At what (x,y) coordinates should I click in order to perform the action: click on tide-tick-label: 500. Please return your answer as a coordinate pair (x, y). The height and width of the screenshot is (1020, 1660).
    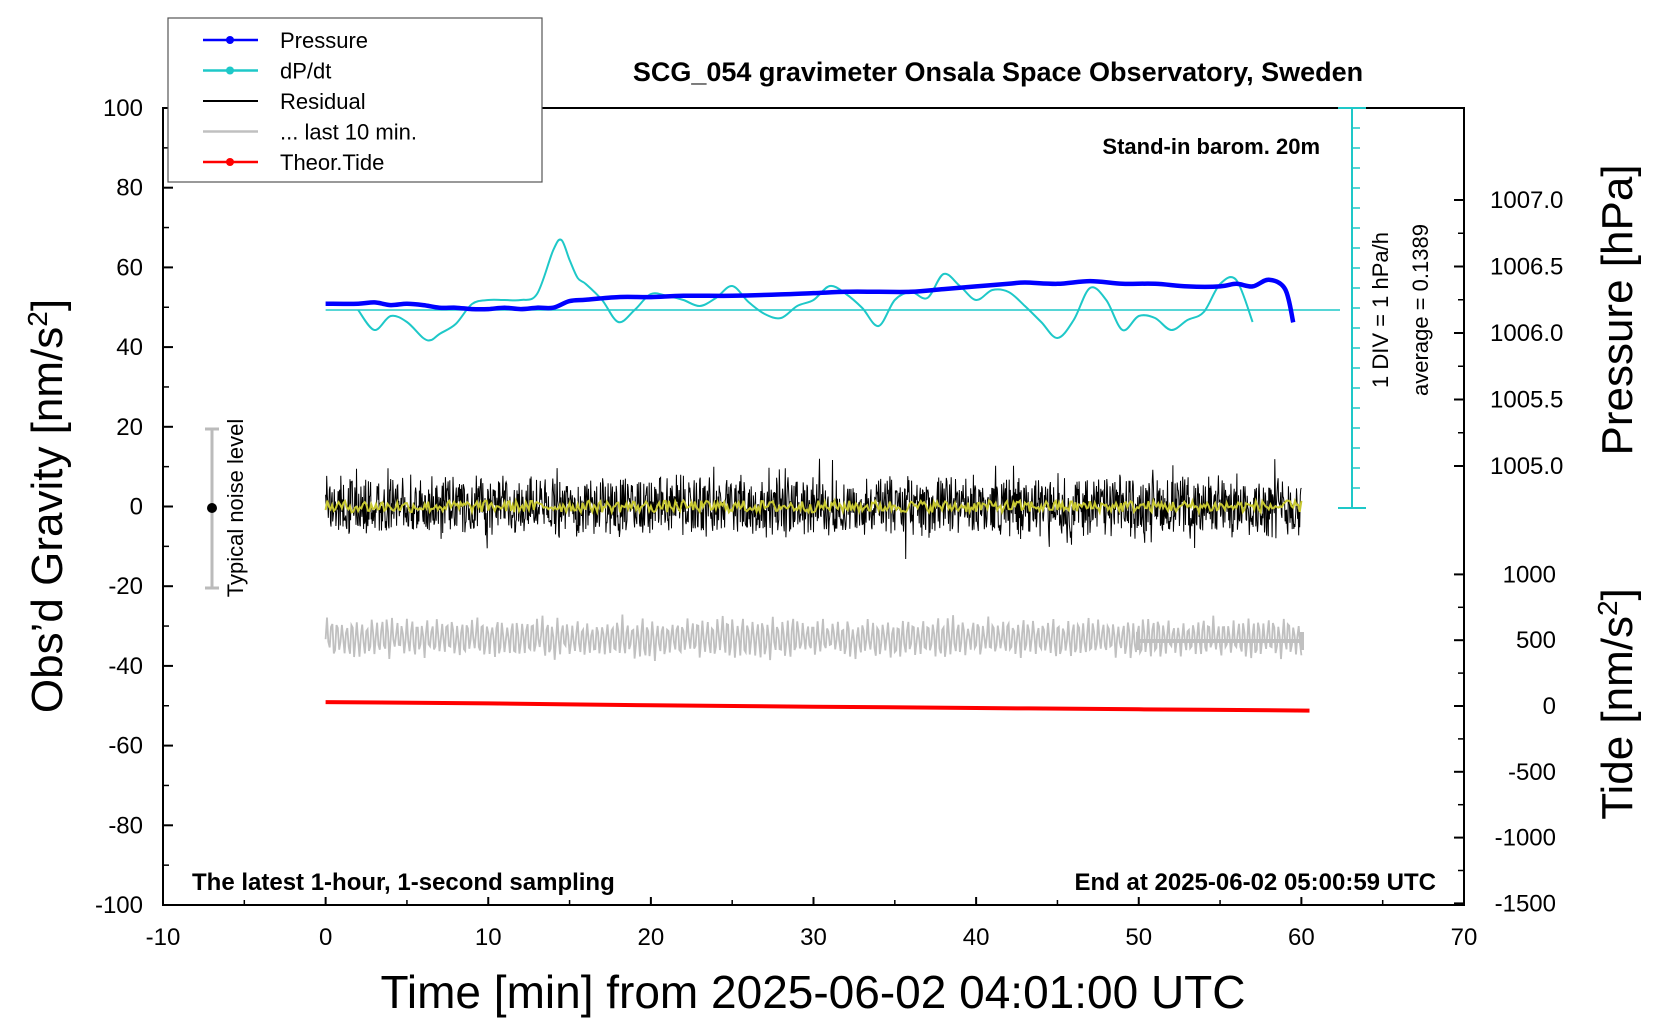
    Looking at the image, I should click on (1536, 640).